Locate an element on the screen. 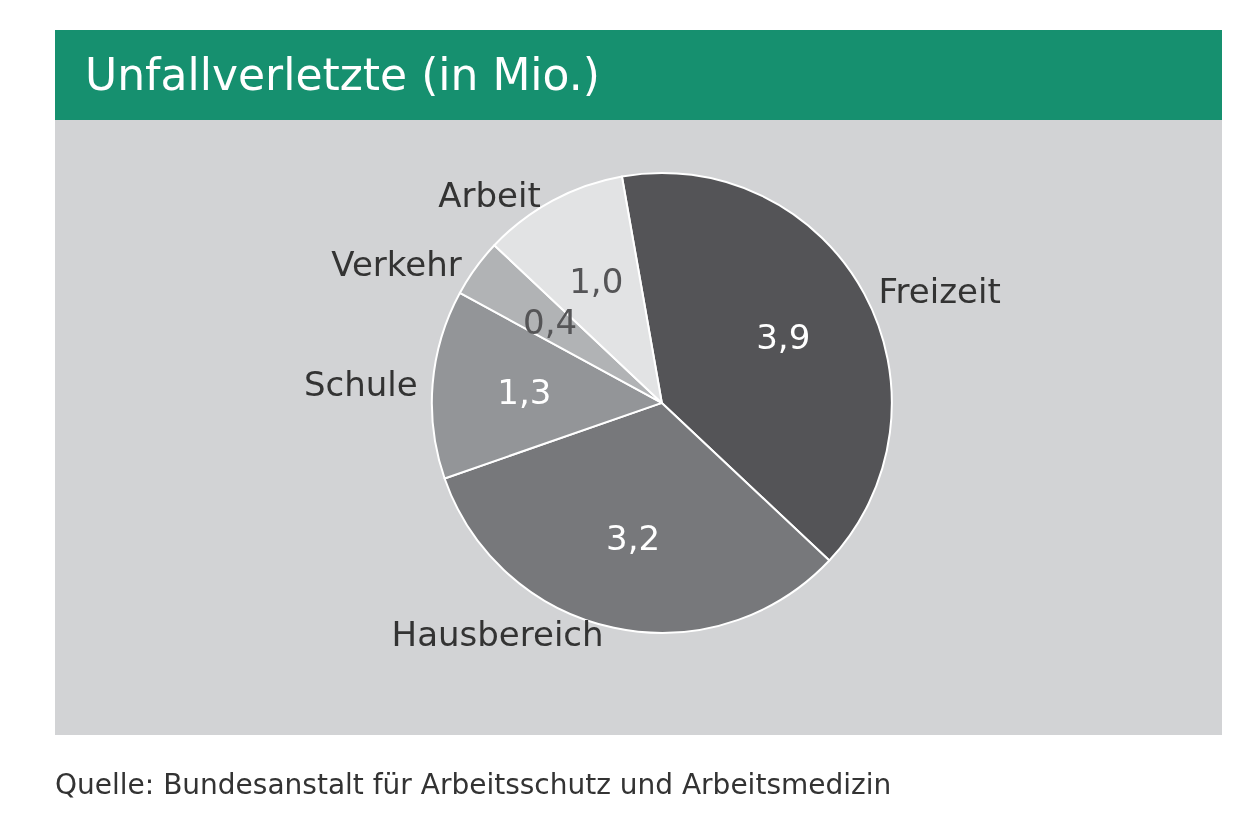 This screenshot has width=1245, height=827. data-label: 3,9 is located at coordinates (783, 337).